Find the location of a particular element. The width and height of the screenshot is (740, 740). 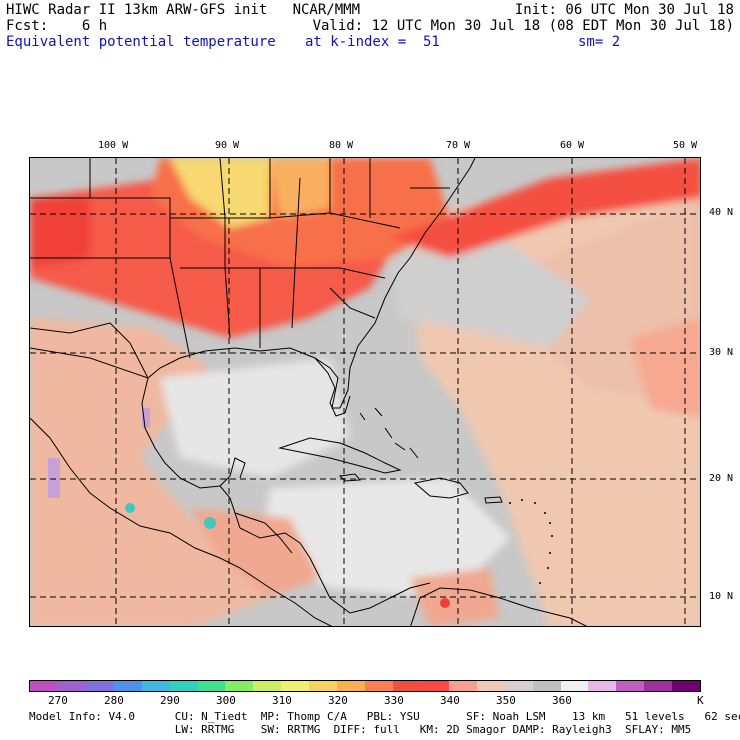

color-scale-bar is located at coordinates (365, 686).